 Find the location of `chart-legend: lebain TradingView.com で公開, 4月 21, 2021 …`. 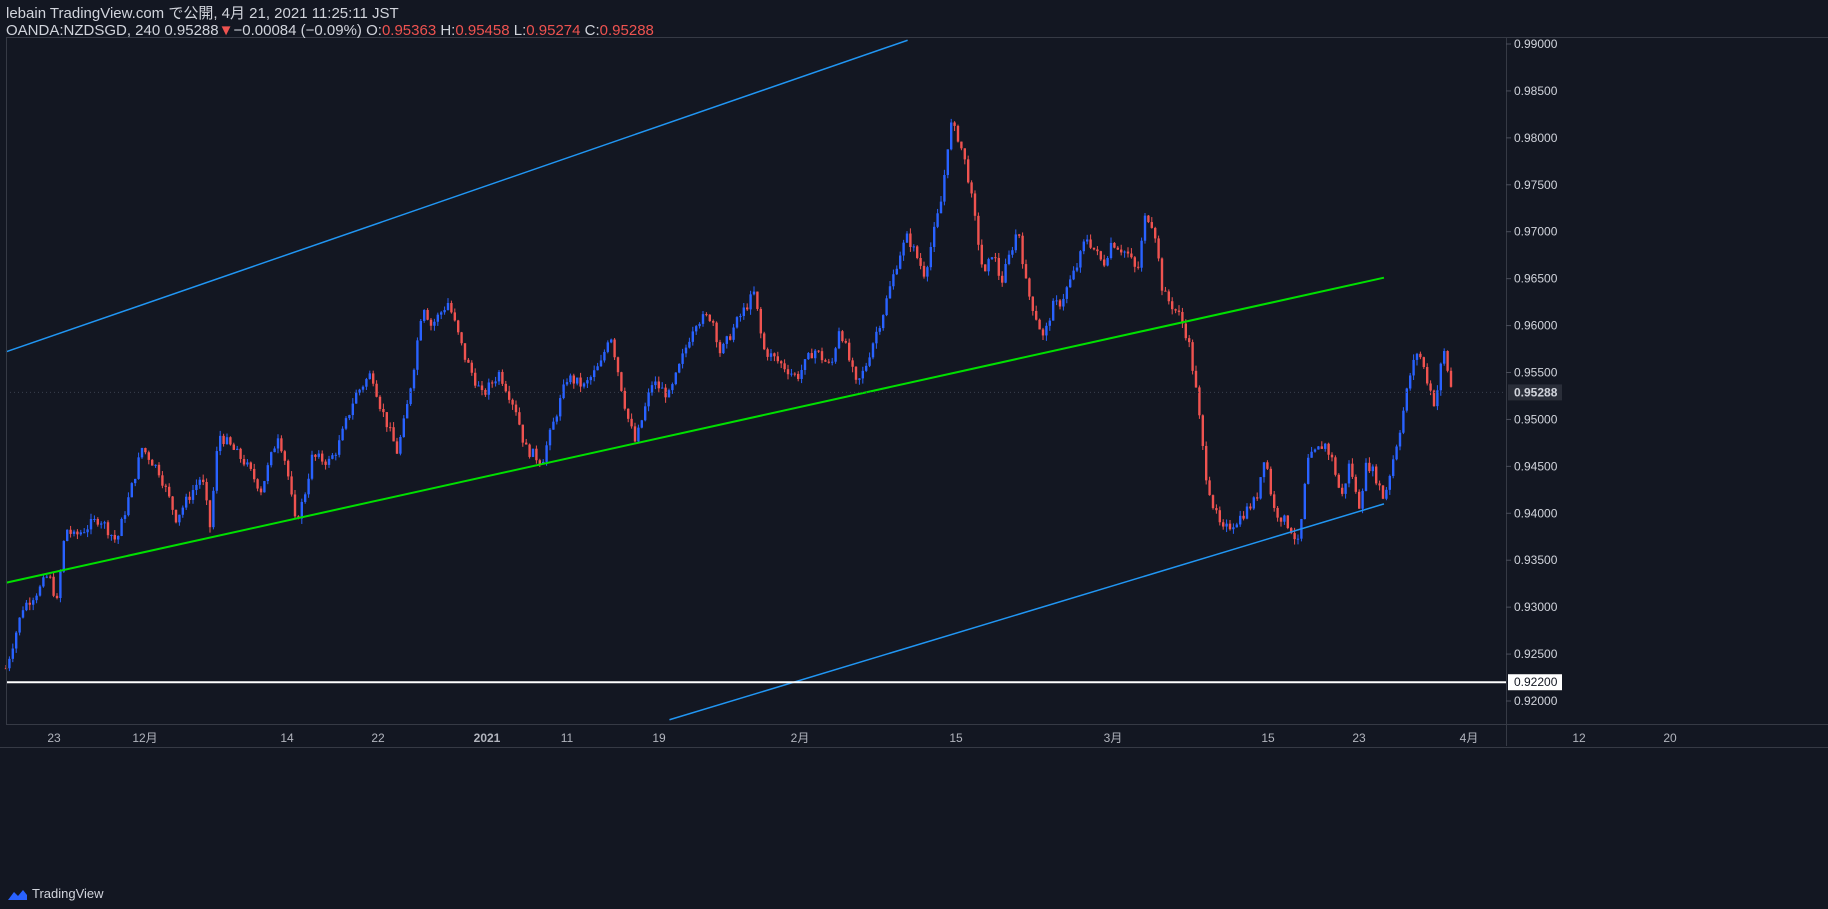

chart-legend: lebain TradingView.com で公開, 4月 21, 2021 … is located at coordinates (330, 22).